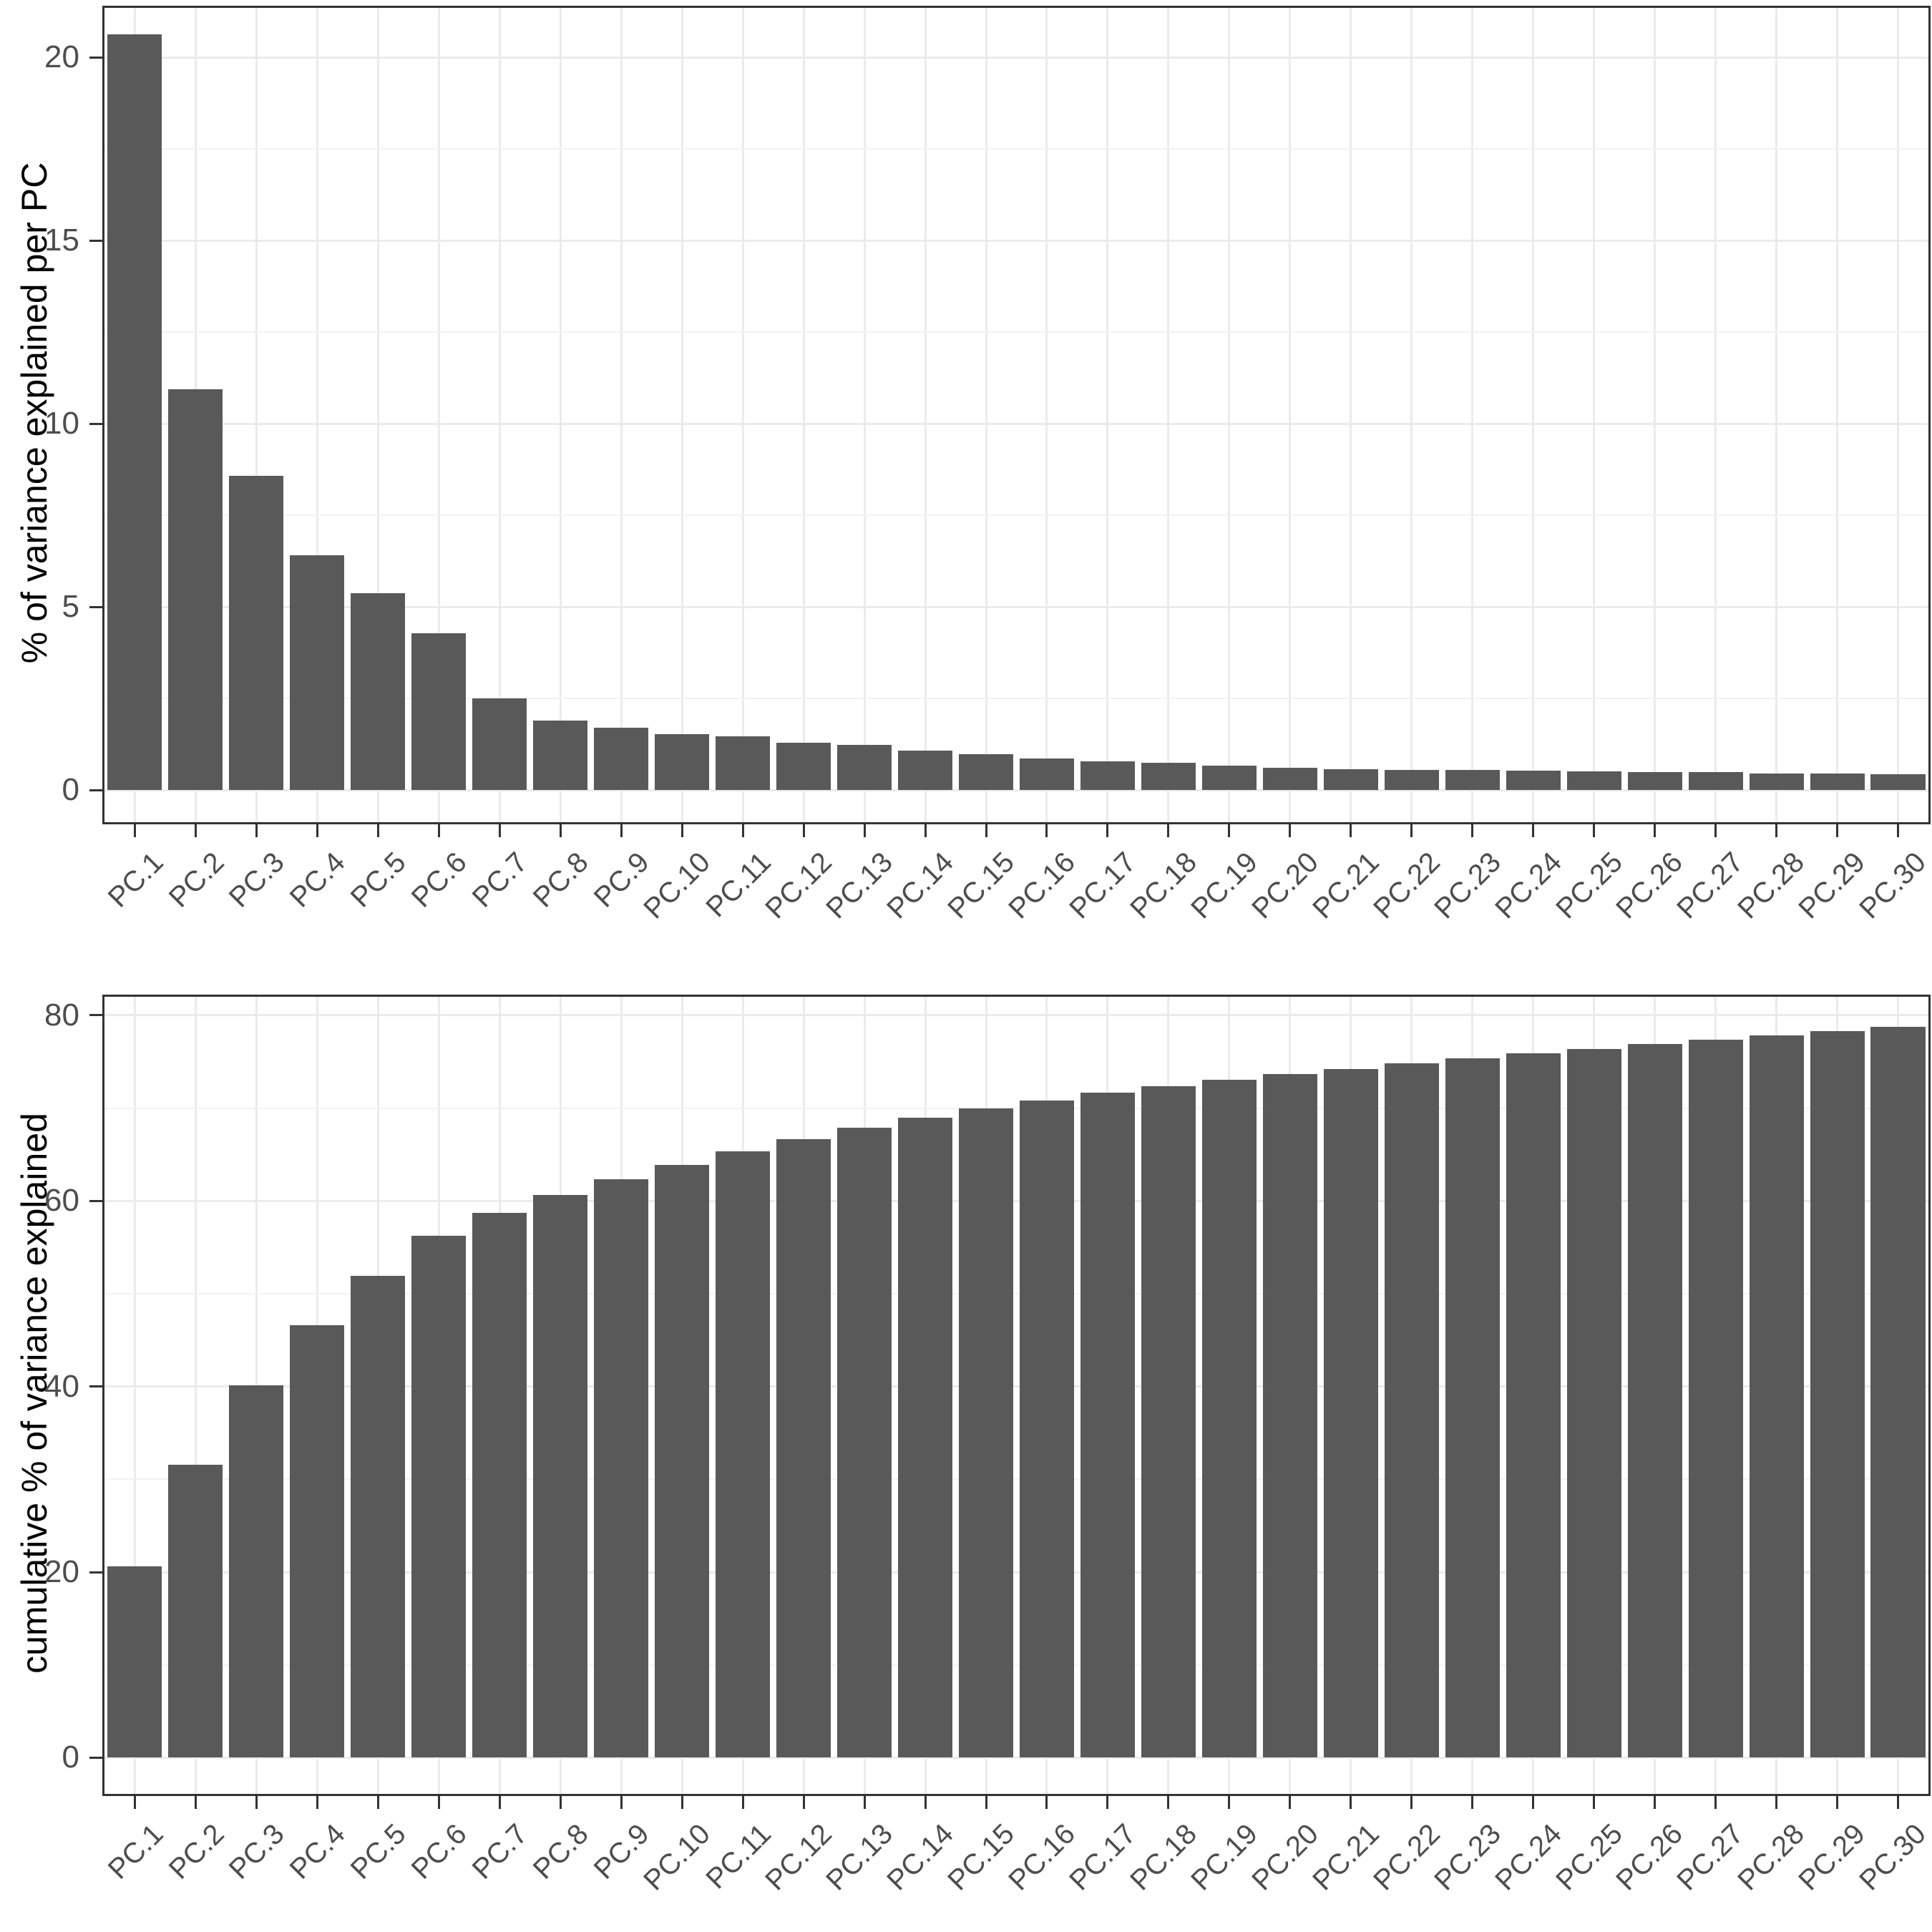 Image resolution: width=1932 pixels, height=1932 pixels. Describe the element at coordinates (61, 1015) in the screenshot. I see `y-tick-label: 80` at that location.